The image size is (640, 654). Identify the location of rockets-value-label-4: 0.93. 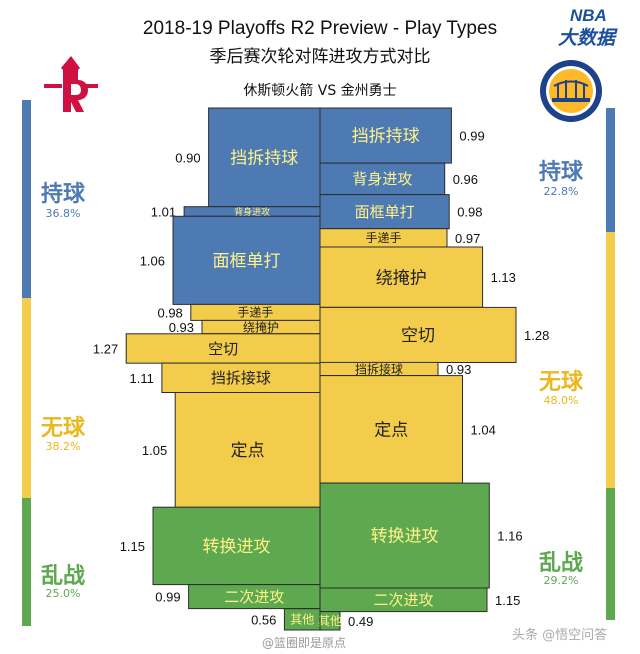
(181, 327).